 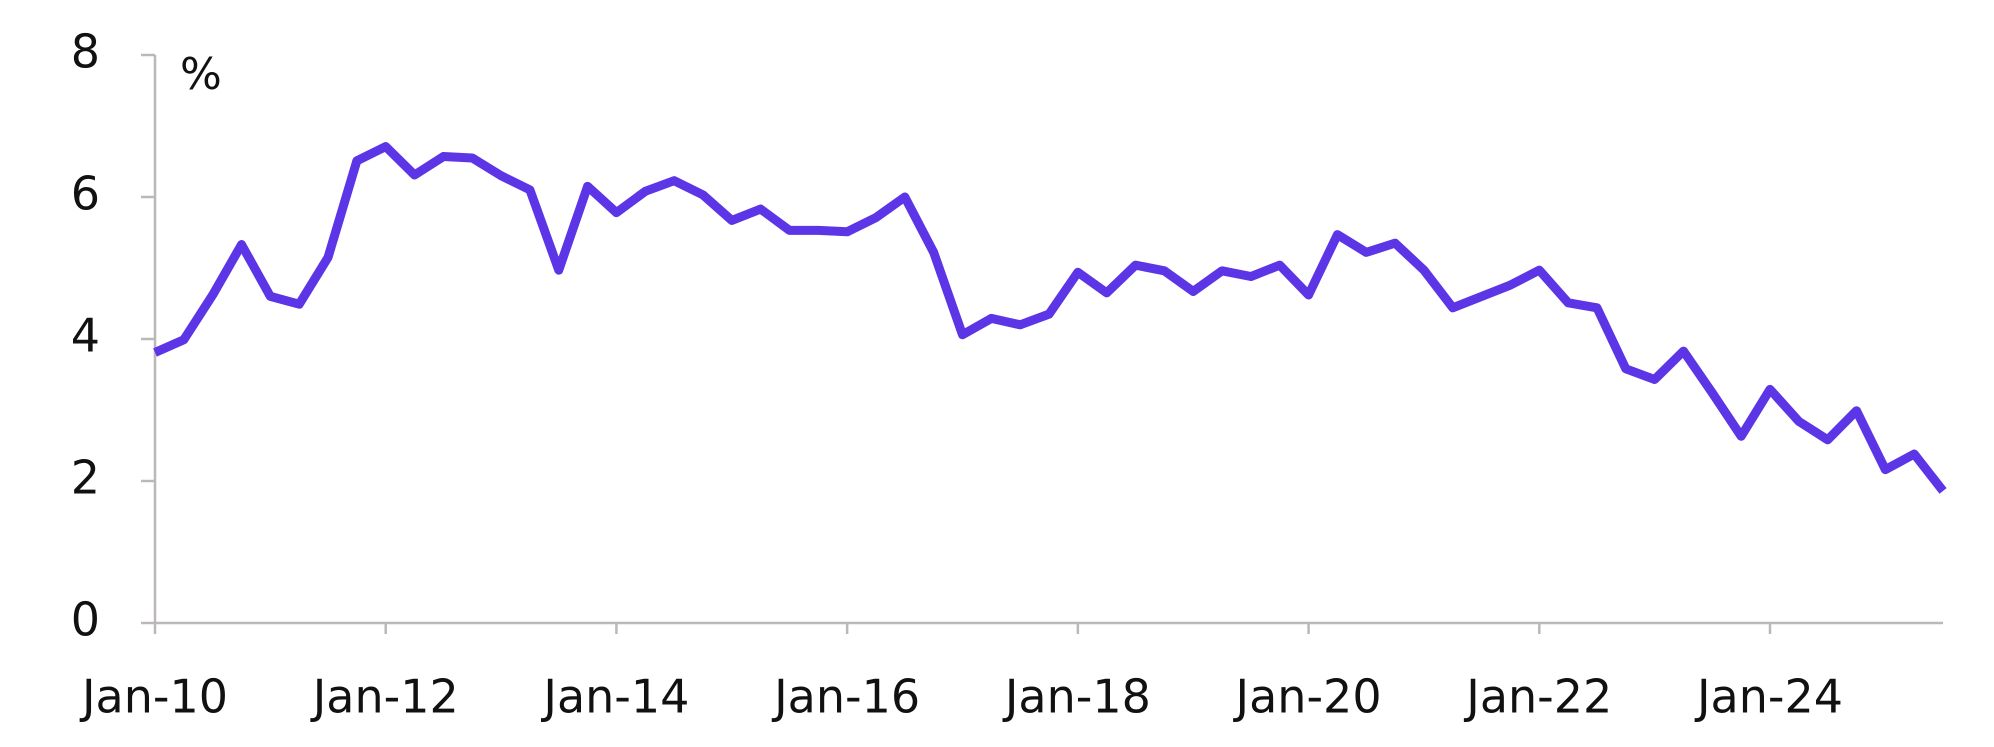 I want to click on y-tick-label: 4, so click(x=85, y=336).